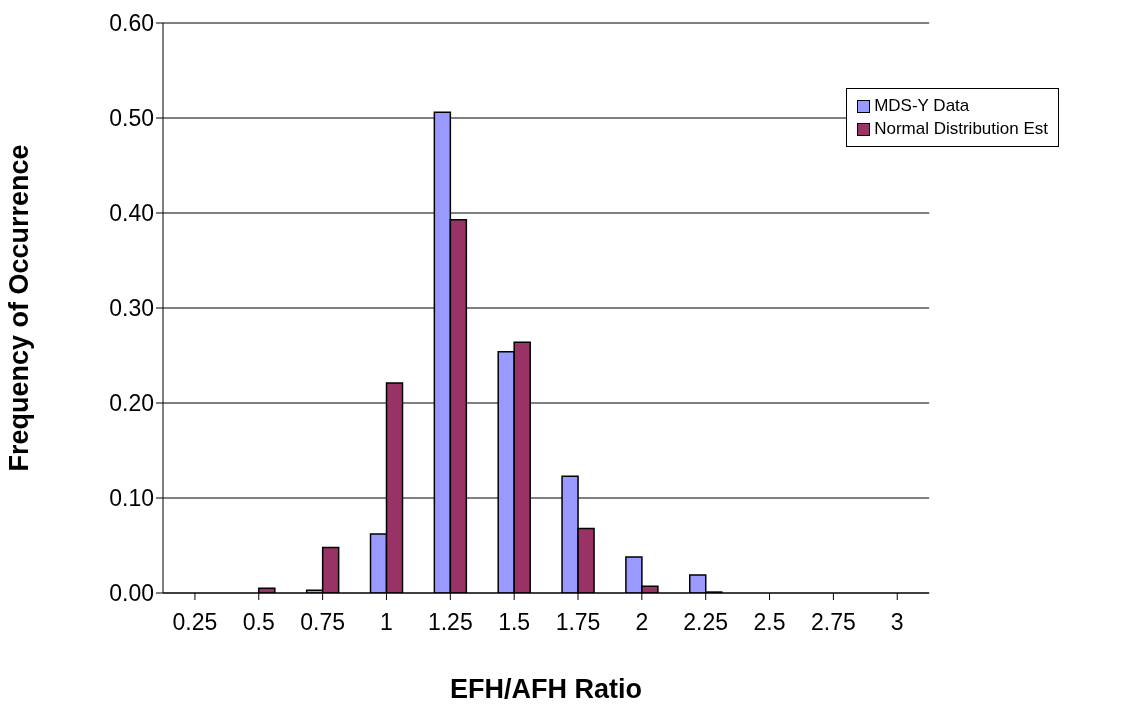 The height and width of the screenshot is (721, 1144). I want to click on y-tick-label: 0.20, so click(131, 403).